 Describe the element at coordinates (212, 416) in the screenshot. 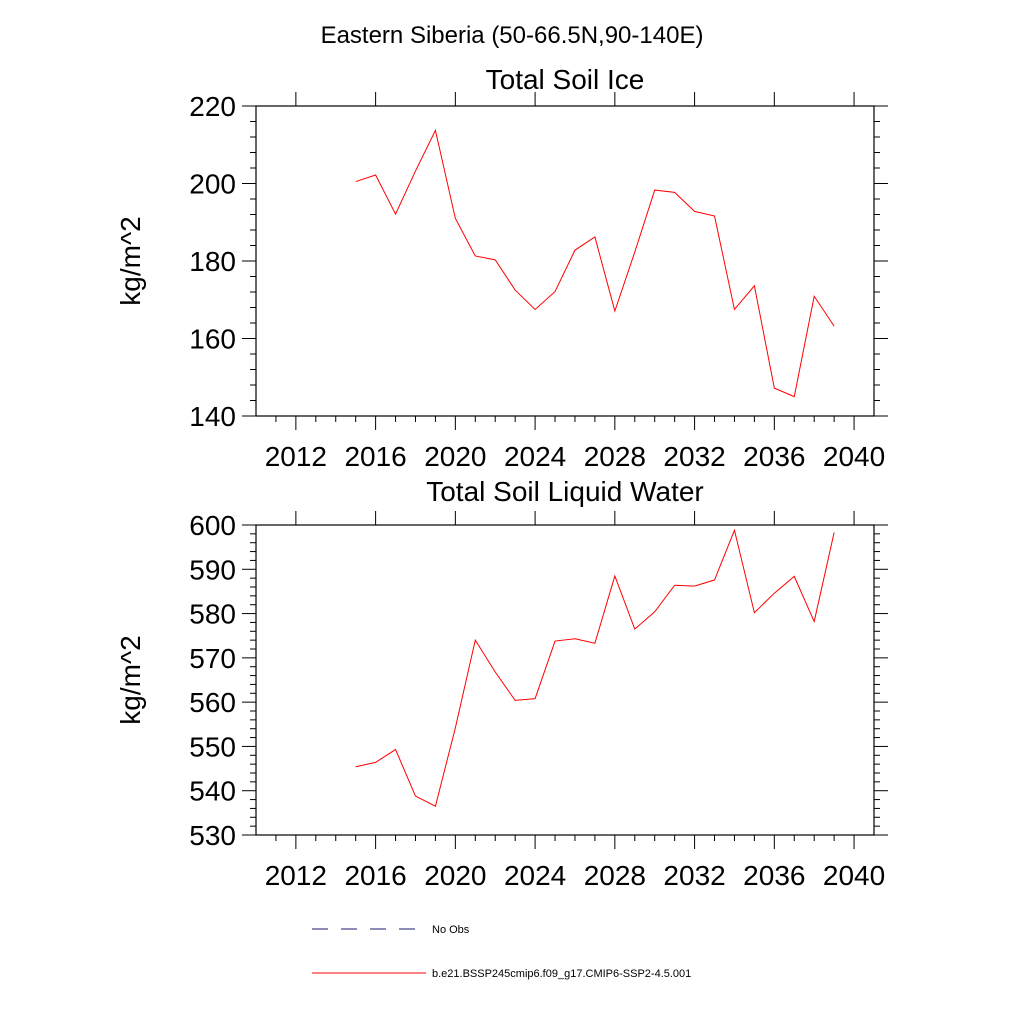

I see `y-tick-label: 140` at that location.